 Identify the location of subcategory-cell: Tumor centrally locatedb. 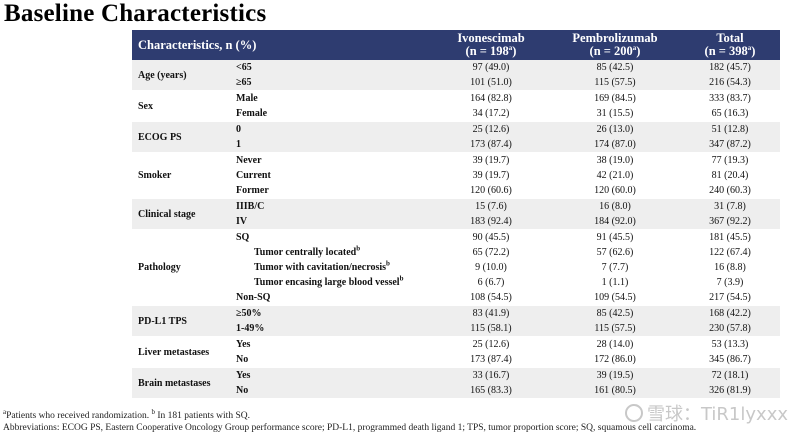
(332, 252).